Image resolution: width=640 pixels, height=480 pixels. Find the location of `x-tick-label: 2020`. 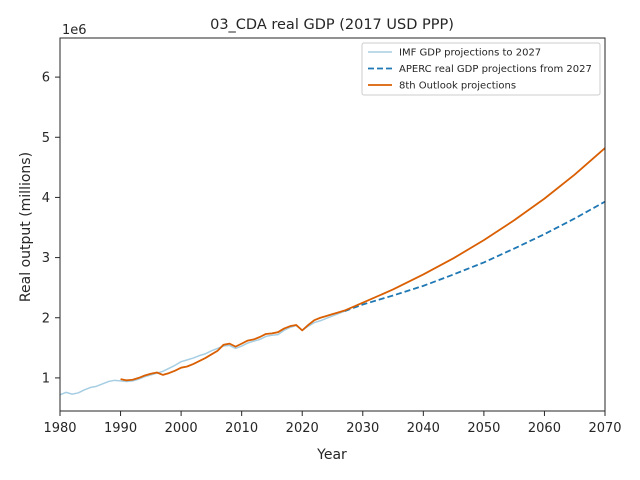

x-tick-label: 2020 is located at coordinates (302, 428).